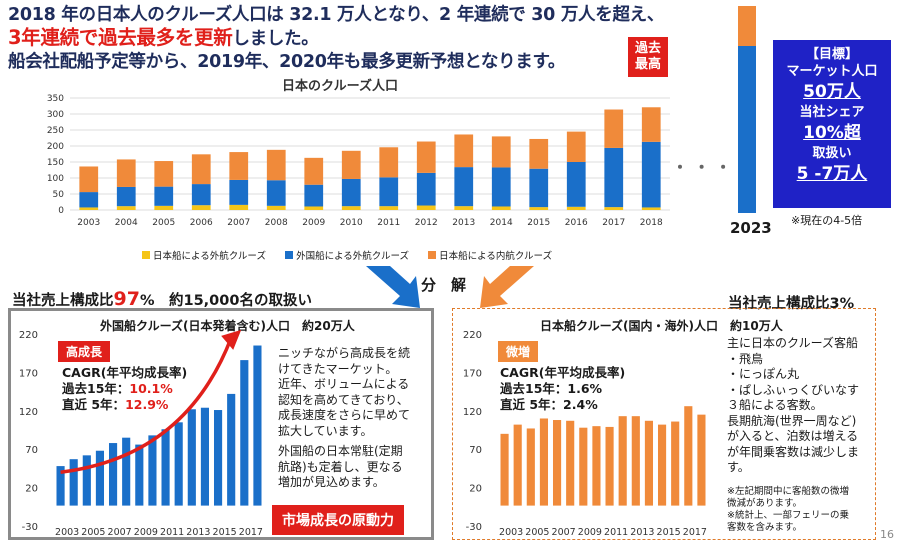 The height and width of the screenshot is (547, 900). Describe the element at coordinates (450, 287) in the screenshot. I see `decompose-arrows` at that location.